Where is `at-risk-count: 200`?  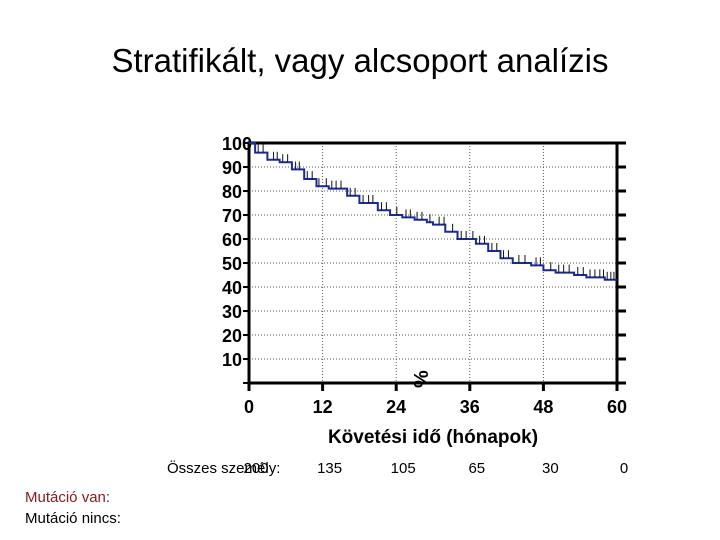 at-risk-count: 200 is located at coordinates (256, 468).